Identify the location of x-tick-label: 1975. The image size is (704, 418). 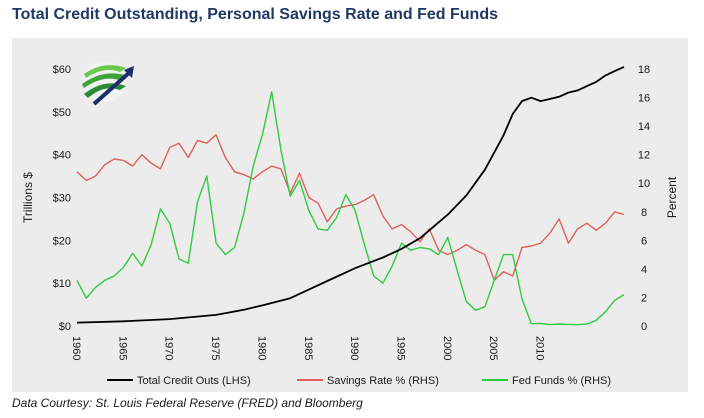
(215, 348).